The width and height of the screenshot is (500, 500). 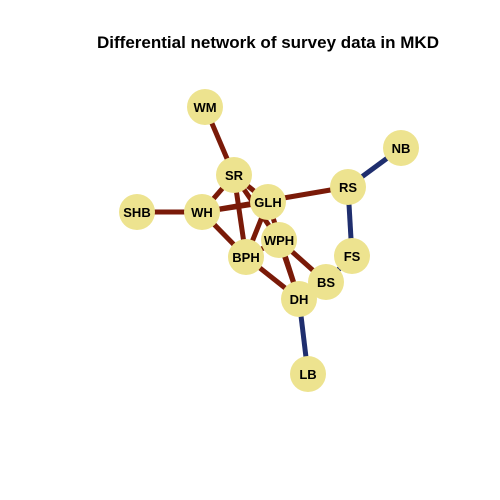 I want to click on node-label: RS, so click(x=348, y=187).